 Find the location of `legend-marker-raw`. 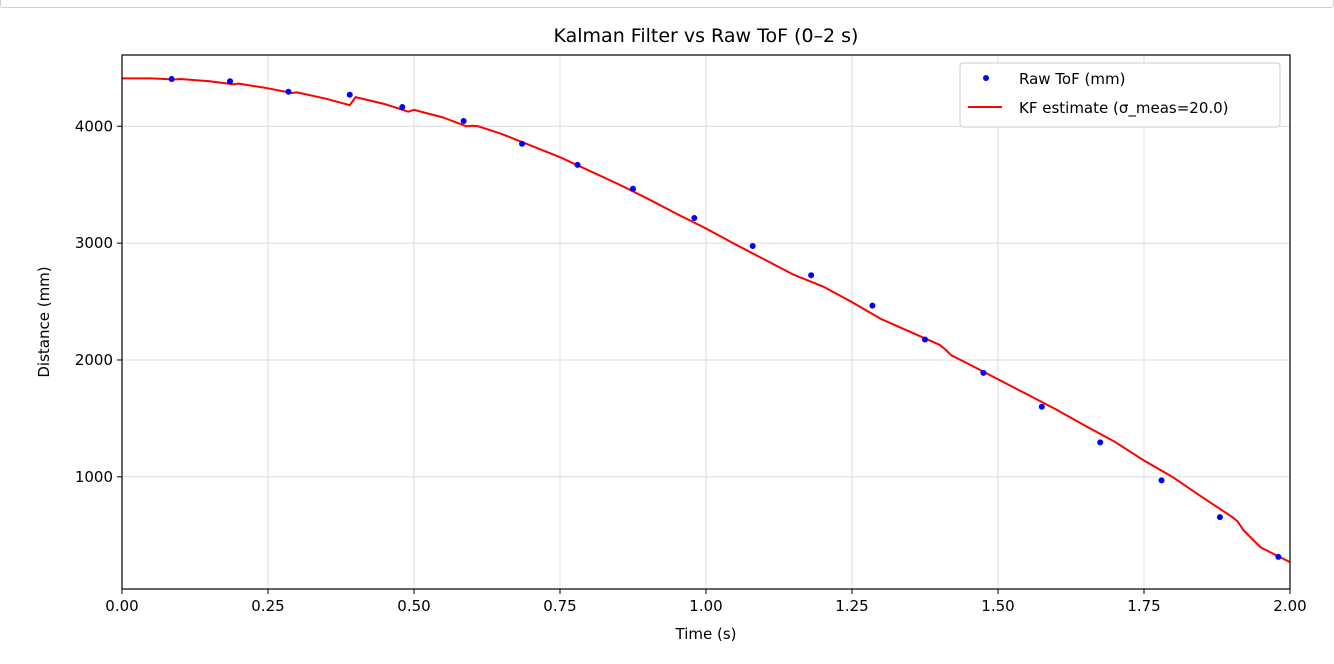

legend-marker-raw is located at coordinates (986, 78).